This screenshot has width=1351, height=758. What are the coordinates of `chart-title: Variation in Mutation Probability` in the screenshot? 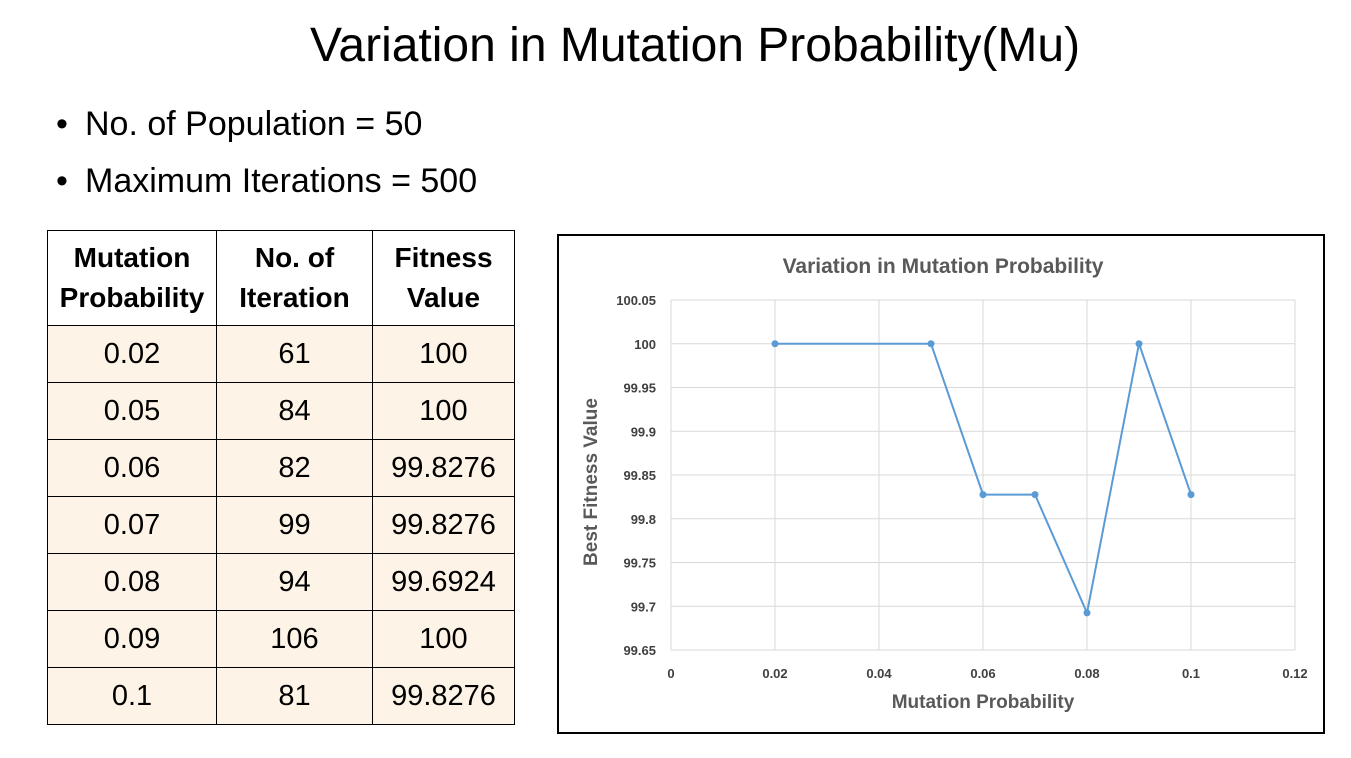 It's located at (943, 266).